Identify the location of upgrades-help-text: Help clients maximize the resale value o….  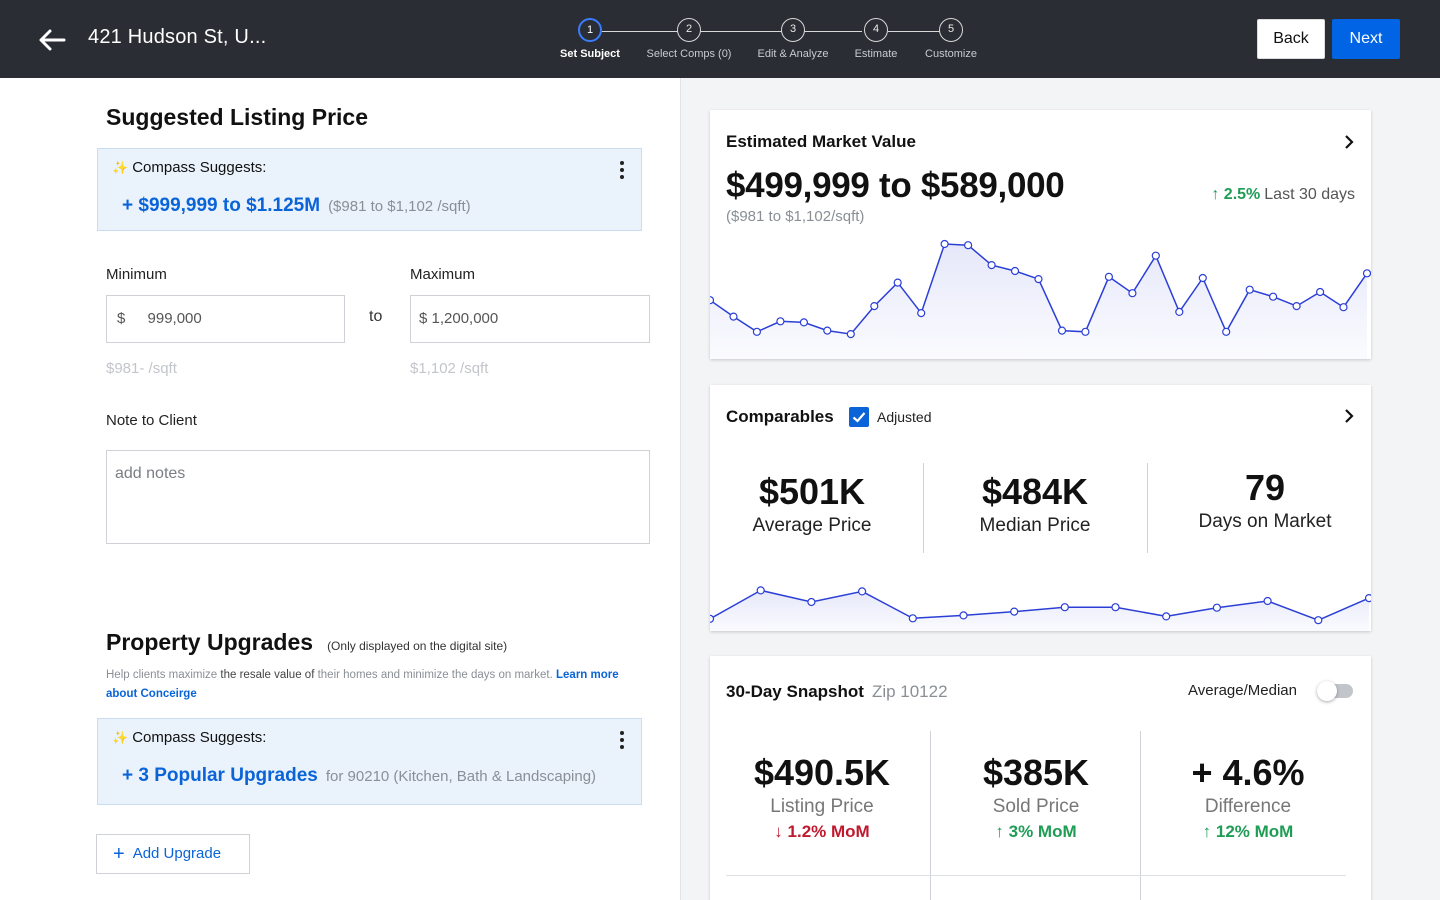
(376, 685).